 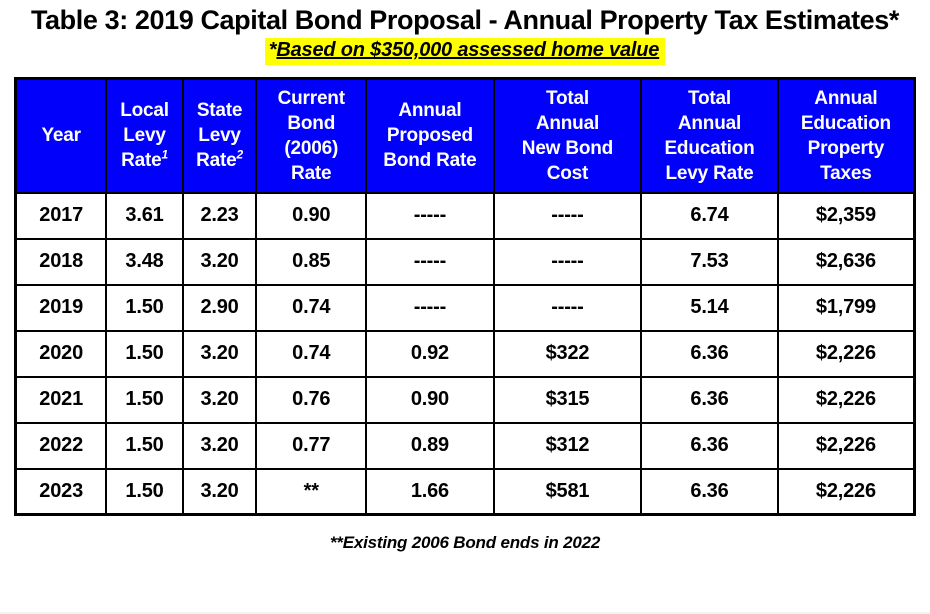 I want to click on value-cell: $581, so click(x=567, y=491).